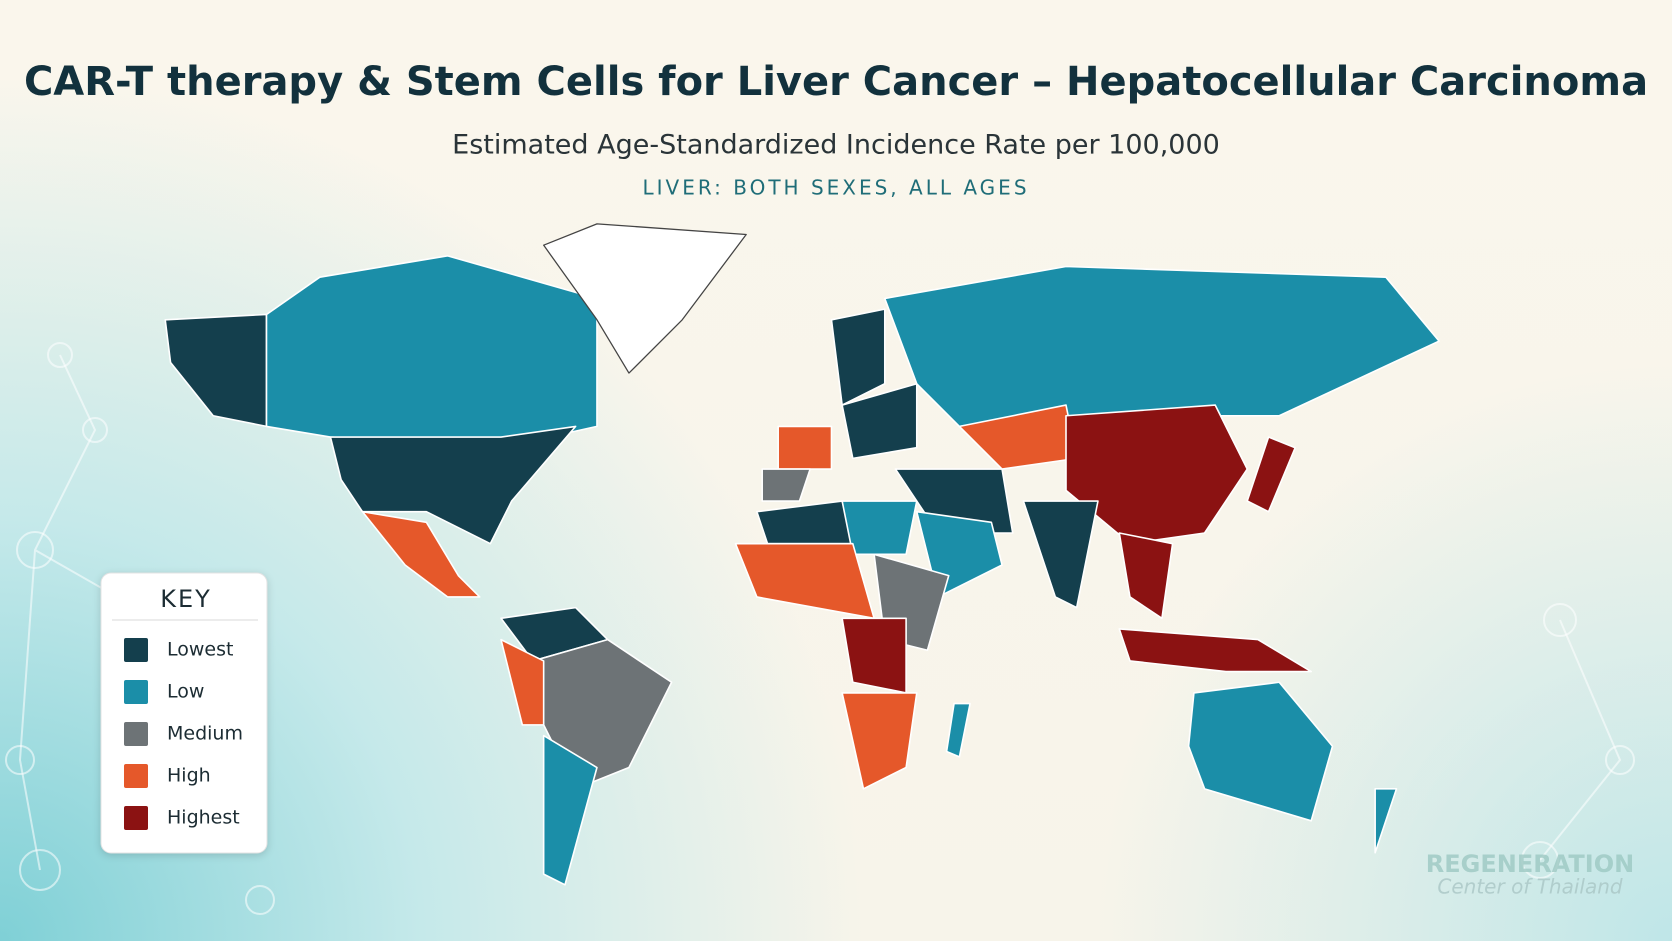 The width and height of the screenshot is (1672, 945). I want to click on legend: KEY Lowest Low Medium High Highest, so click(184, 713).